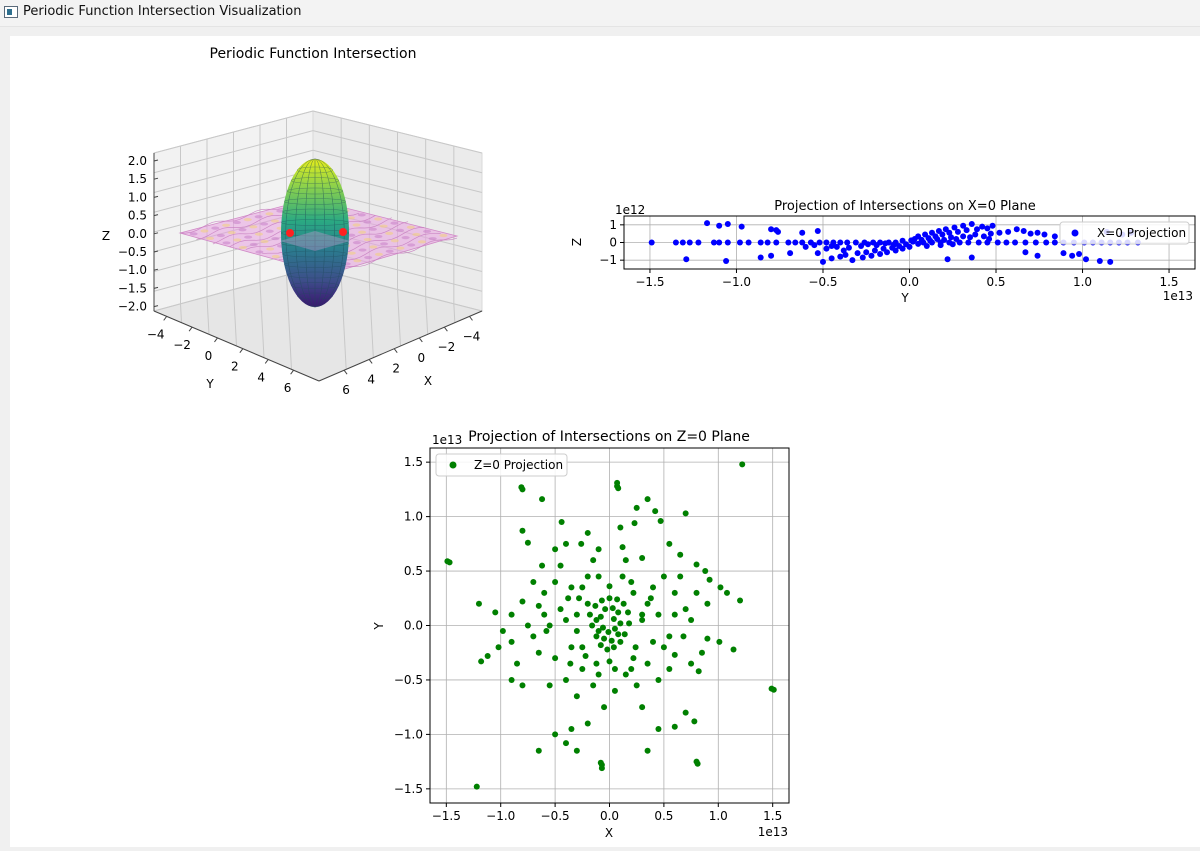  I want to click on z-tick-label: 2.0, so click(137, 161).